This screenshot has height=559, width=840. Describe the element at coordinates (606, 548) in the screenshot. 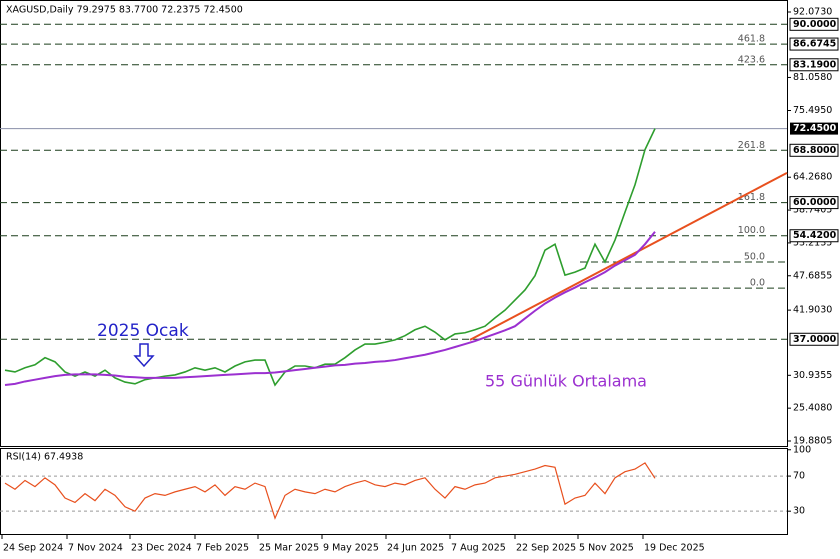

I see `x-tick-label: 5 Nov 2025` at that location.